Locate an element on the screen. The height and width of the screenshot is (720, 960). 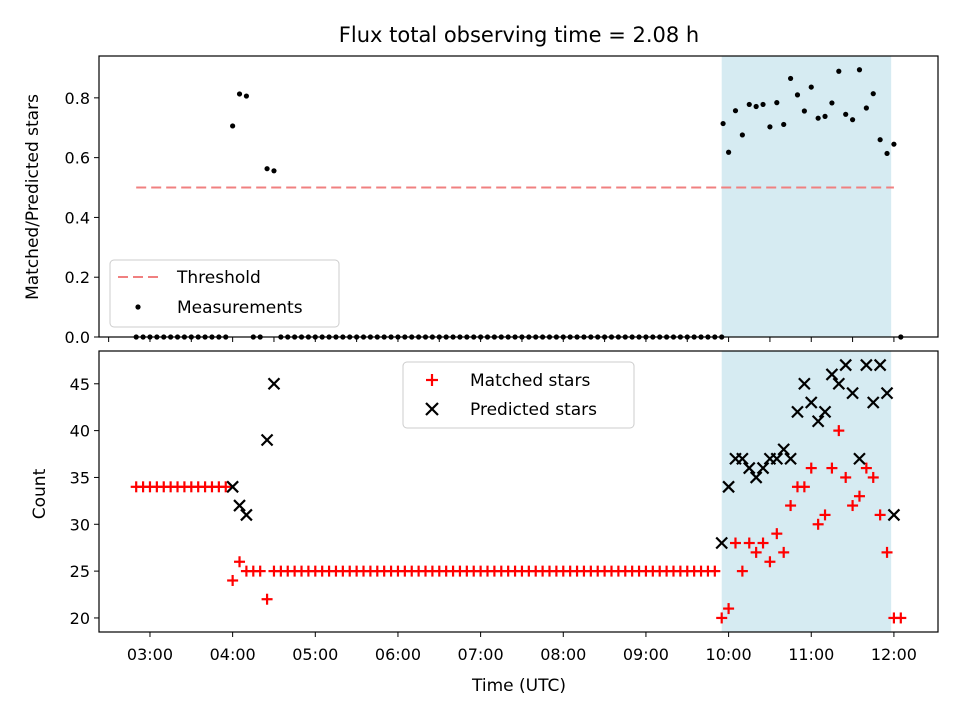
bottom-y-tick-label: 40 is located at coordinates (80, 431).